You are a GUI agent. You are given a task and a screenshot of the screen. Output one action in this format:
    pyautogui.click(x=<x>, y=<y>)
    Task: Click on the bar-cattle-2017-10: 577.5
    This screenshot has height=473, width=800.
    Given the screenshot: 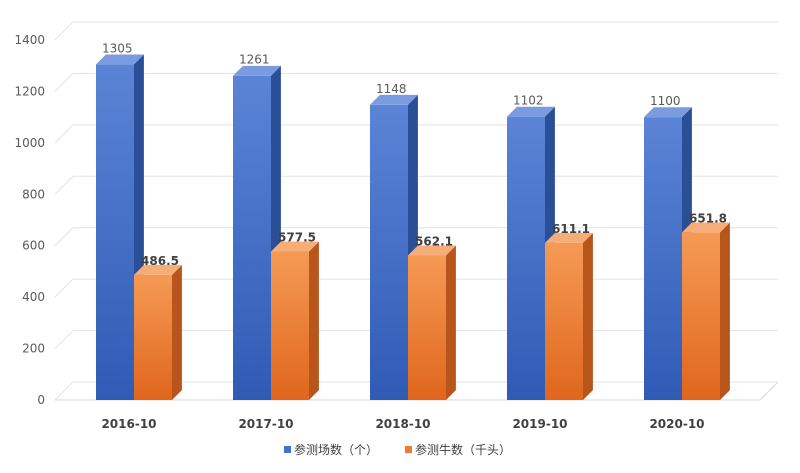 What is the action you would take?
    pyautogui.click(x=295, y=315)
    